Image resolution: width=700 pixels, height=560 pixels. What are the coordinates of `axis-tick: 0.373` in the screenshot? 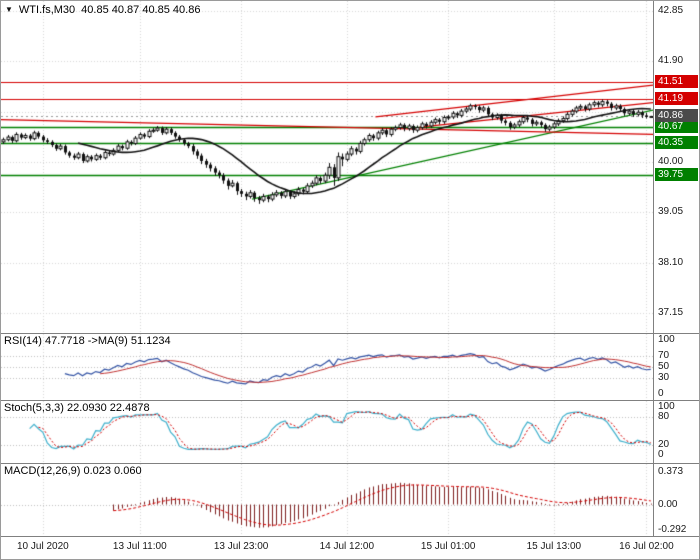 It's located at (671, 471).